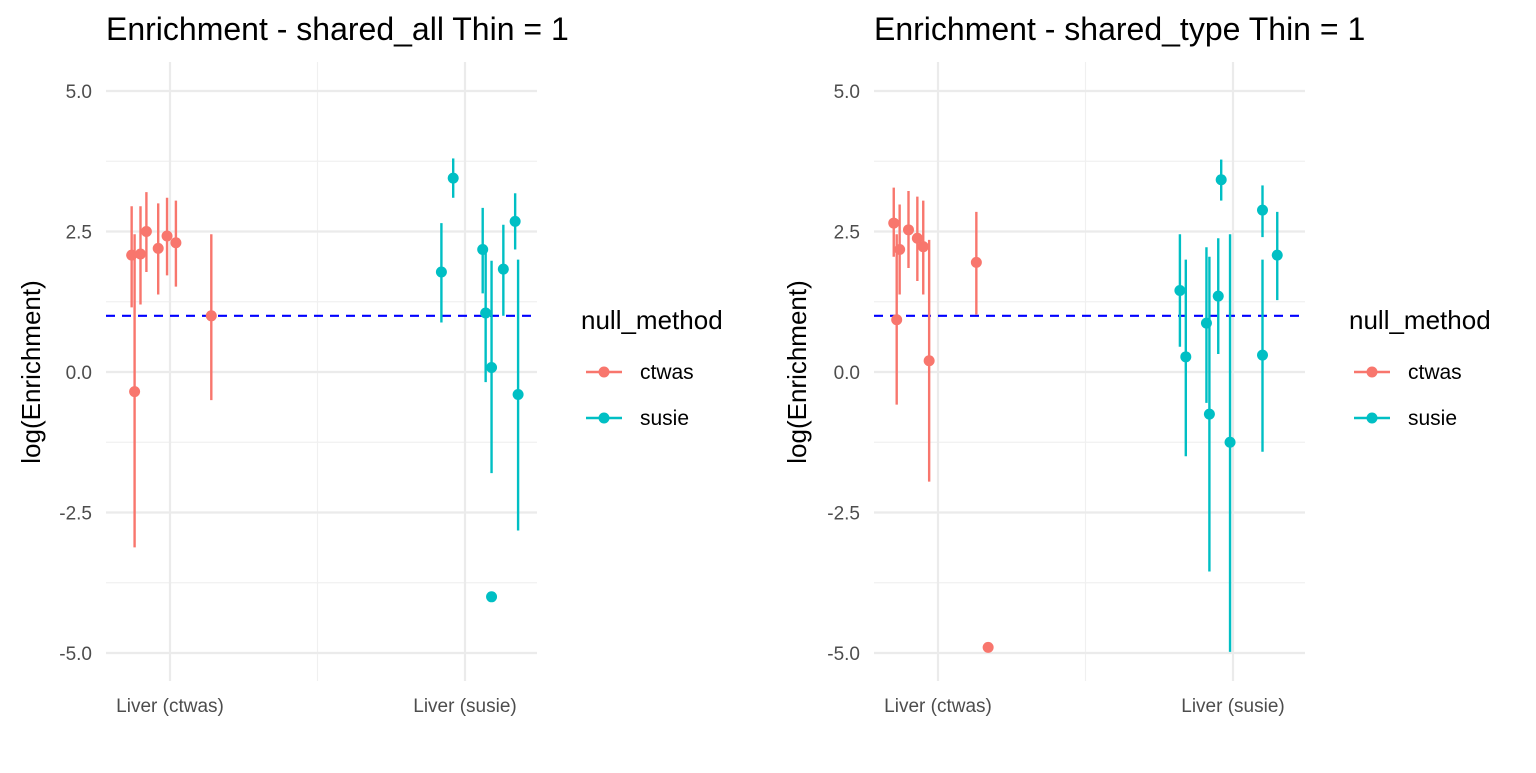  Describe the element at coordinates (337, 29) in the screenshot. I see `chart-title: Enrichment - shared_all Thin = 1` at that location.